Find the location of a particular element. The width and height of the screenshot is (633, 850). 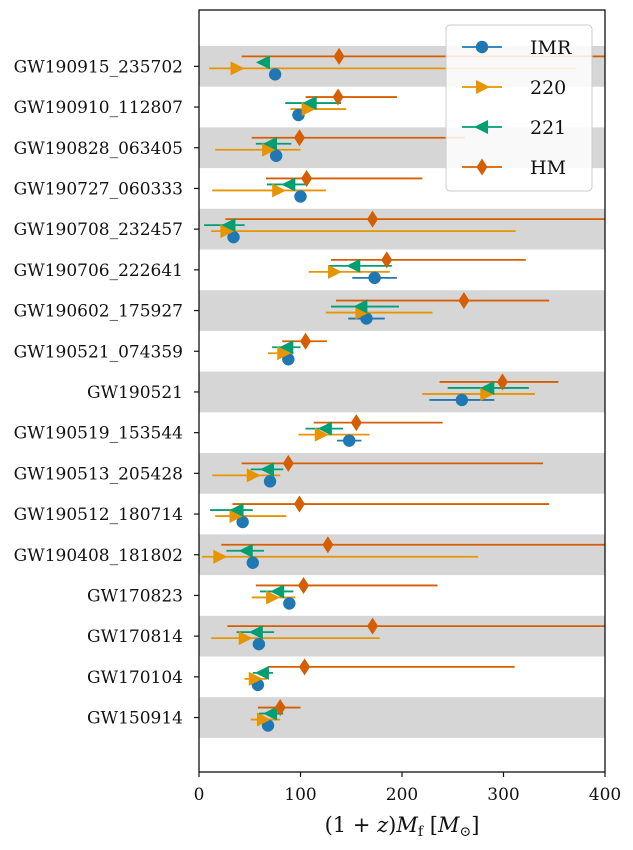

x-tick-label: 200 is located at coordinates (402, 795).